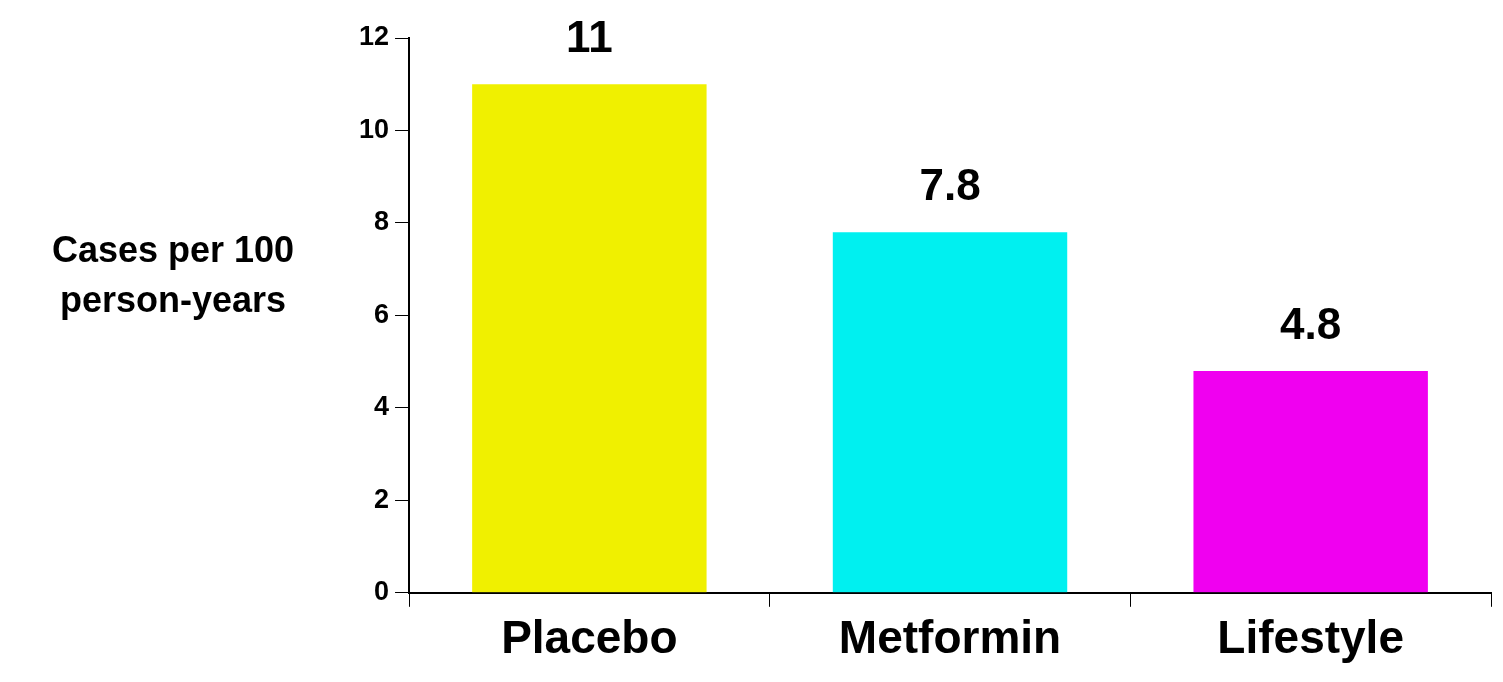  Describe the element at coordinates (382, 221) in the screenshot. I see `y-tick-label: 8` at that location.